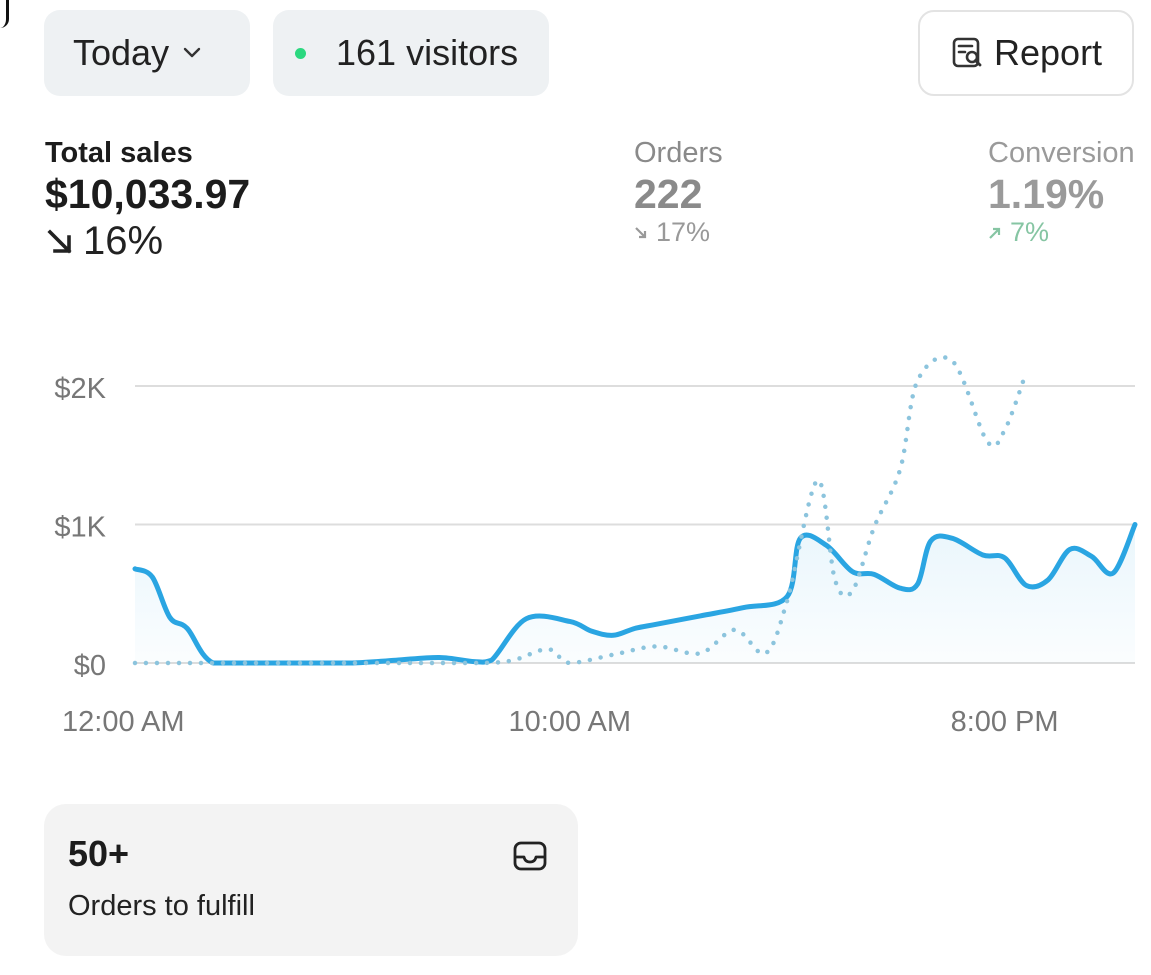  What do you see at coordinates (683, 232) in the screenshot?
I see `metric-delta-value: 17%` at bounding box center [683, 232].